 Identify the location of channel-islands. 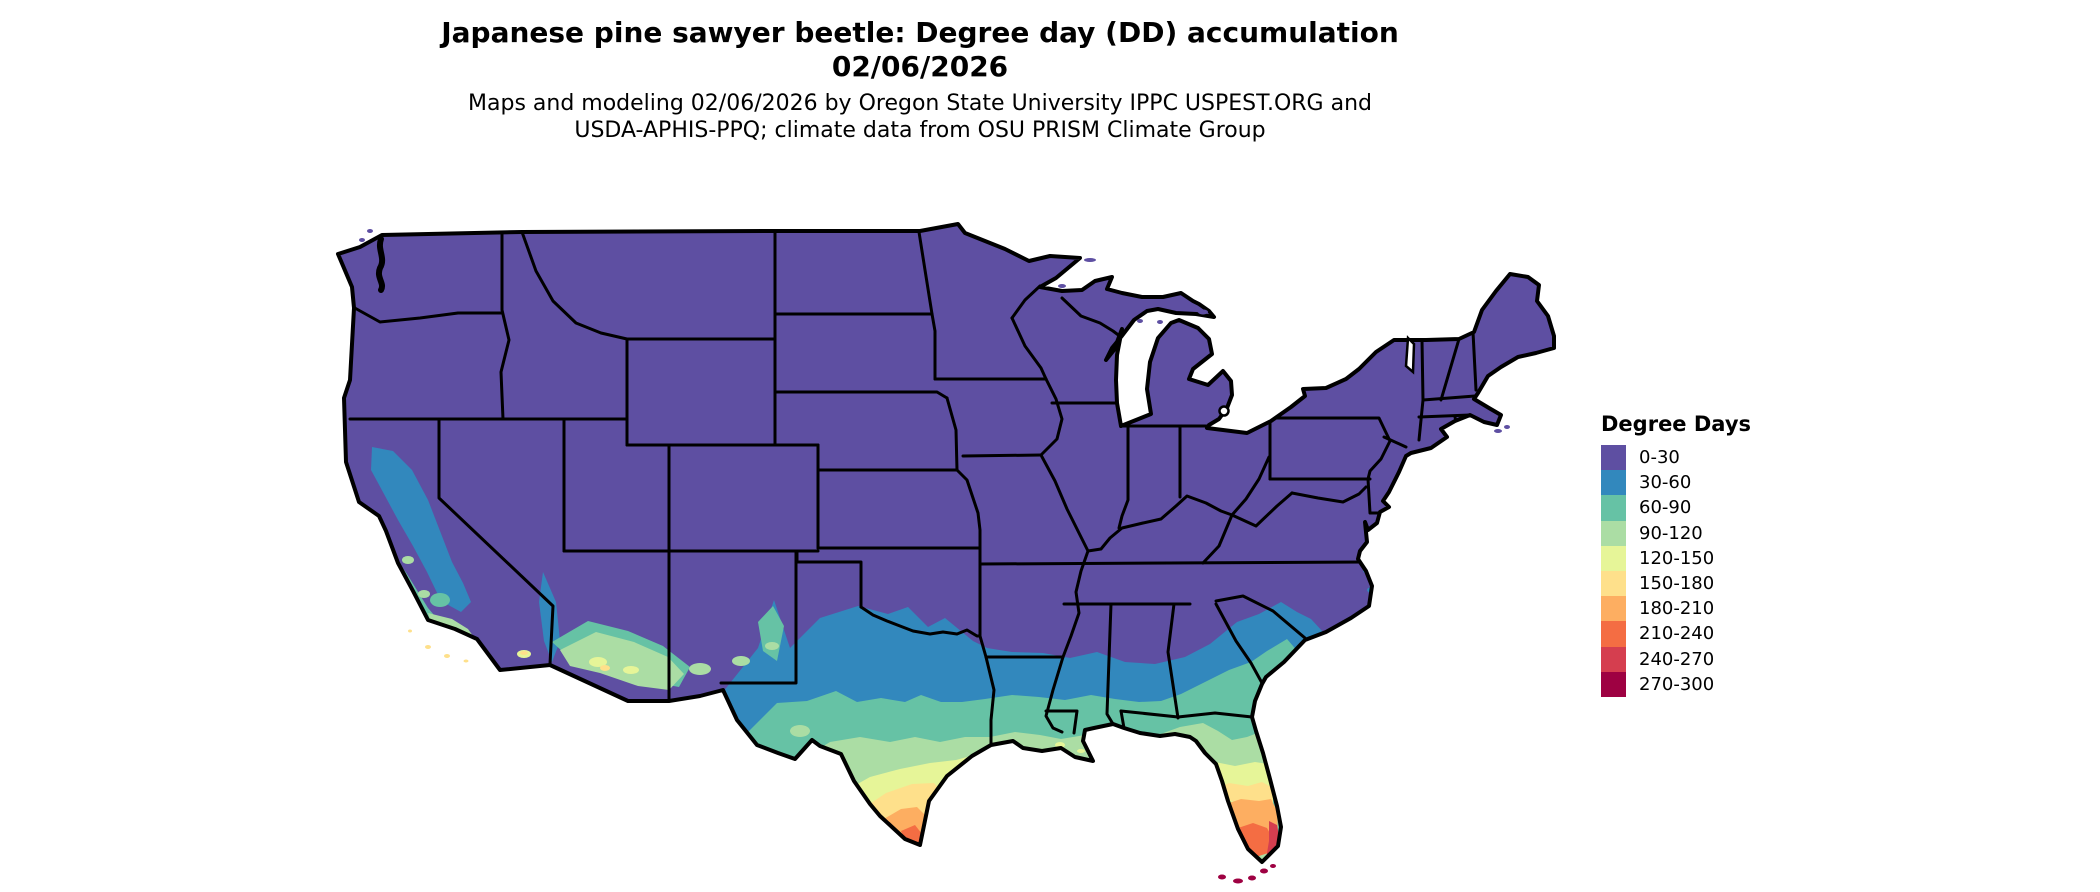
(428, 647).